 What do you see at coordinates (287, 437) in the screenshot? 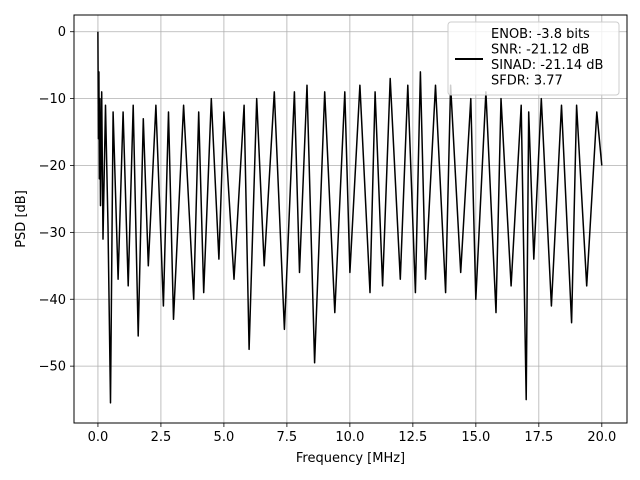
I see `x-tick-label: 7.5` at bounding box center [287, 437].